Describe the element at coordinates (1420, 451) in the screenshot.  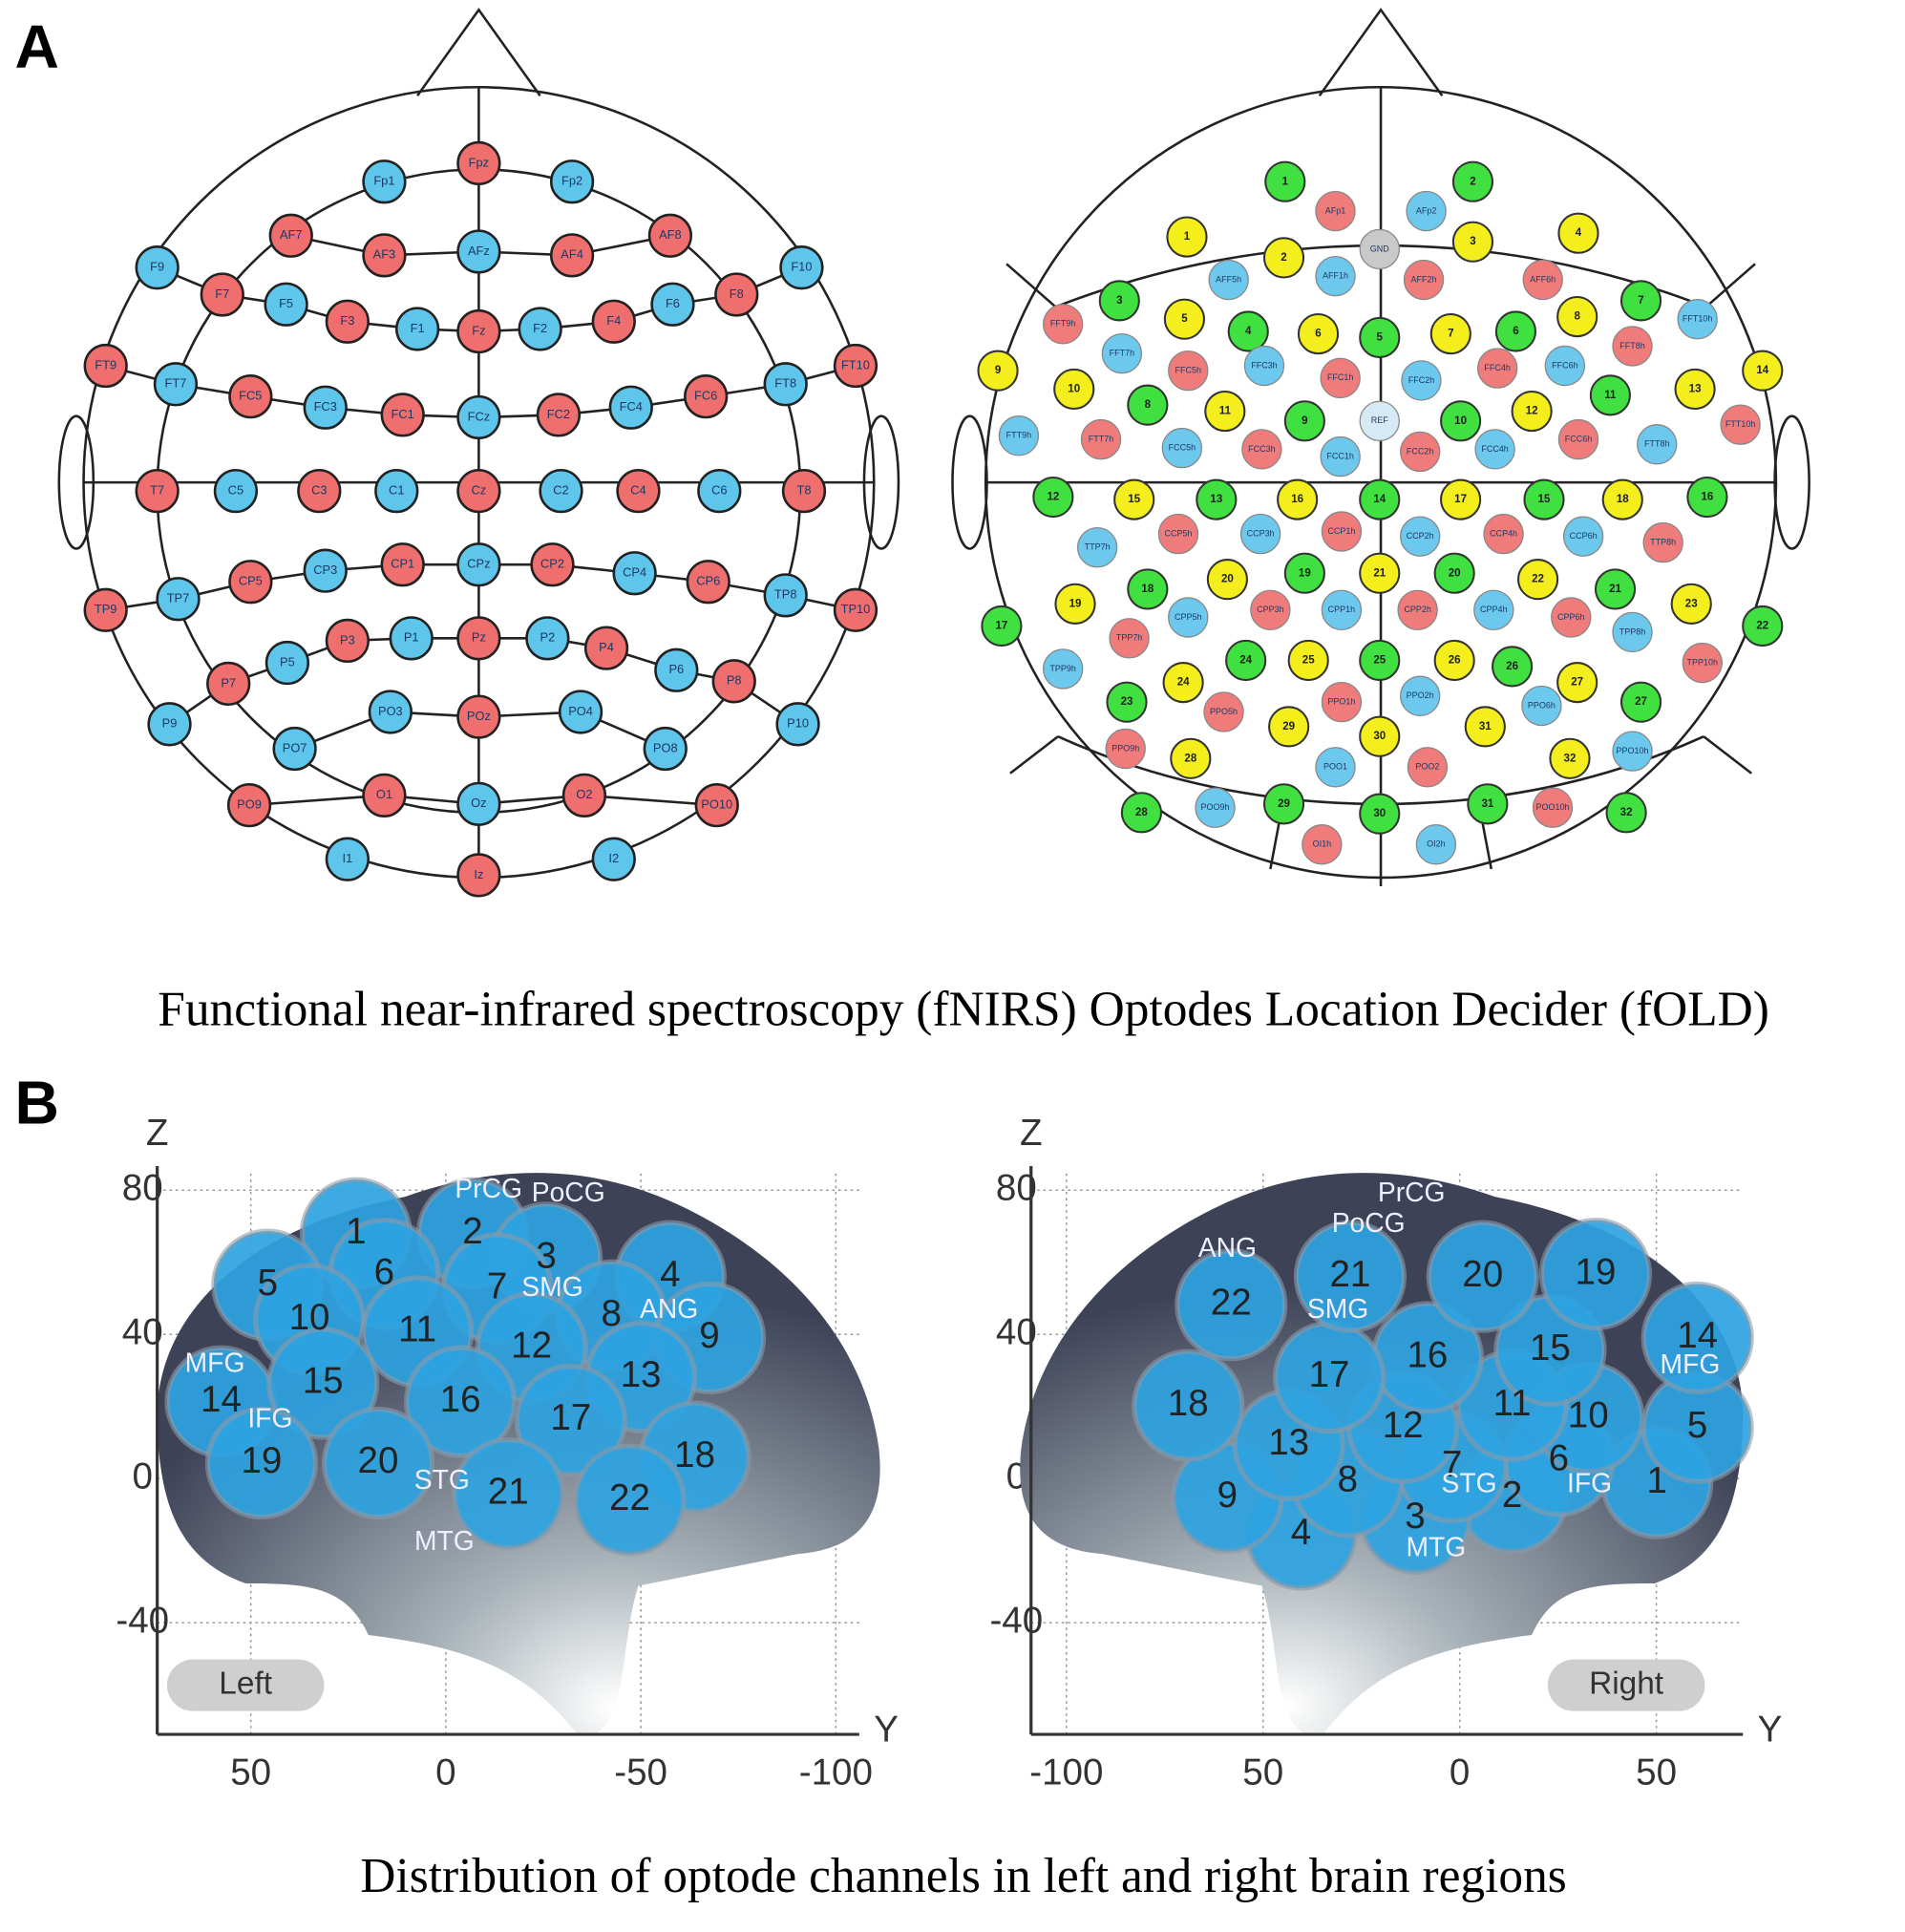
I see `optode-label: FCC2h` at that location.